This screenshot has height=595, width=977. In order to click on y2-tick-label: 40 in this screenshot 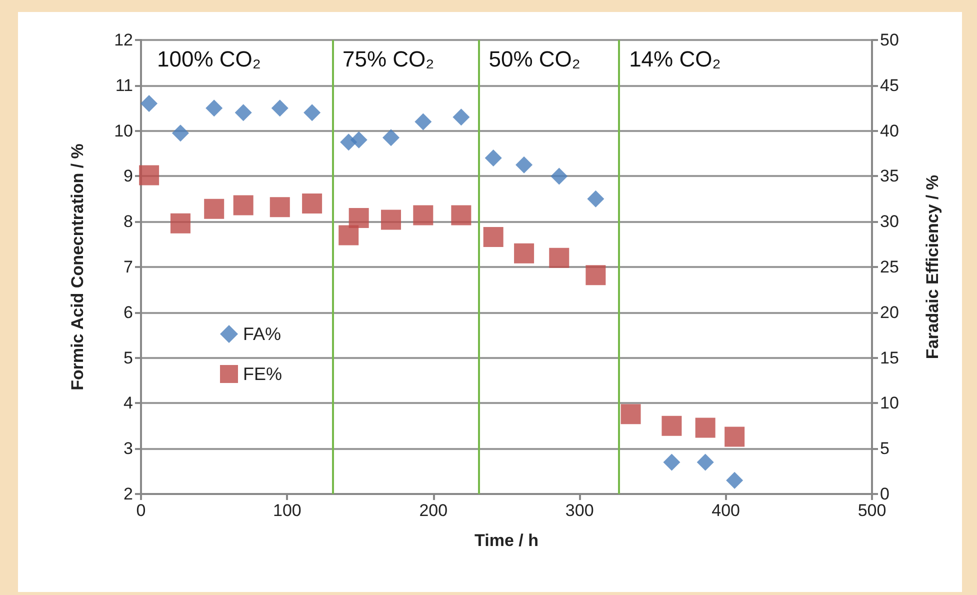, I will do `click(889, 130)`.